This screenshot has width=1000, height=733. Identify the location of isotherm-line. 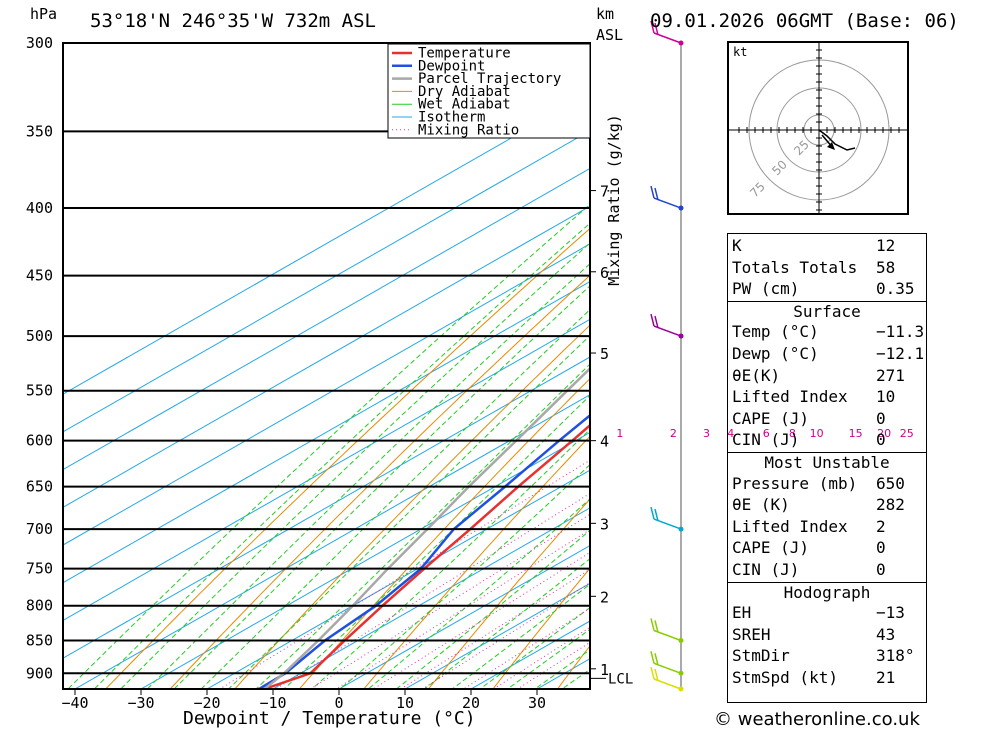
(464, 616).